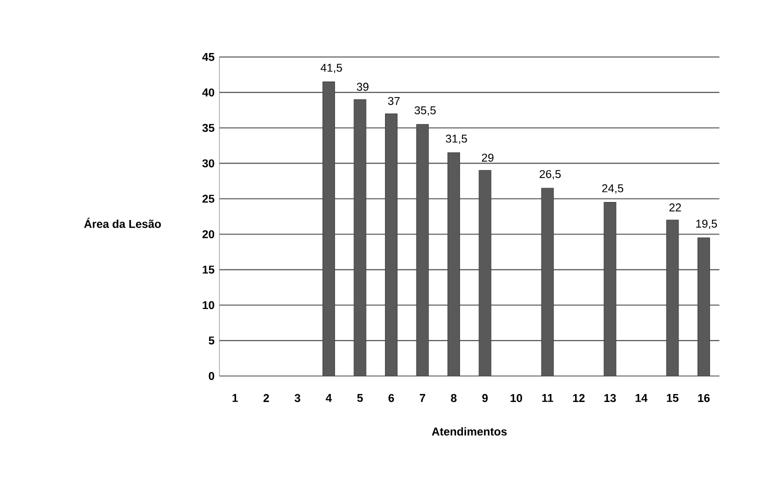 The width and height of the screenshot is (781, 479). Describe the element at coordinates (362, 86) in the screenshot. I see `data-label: 39` at that location.